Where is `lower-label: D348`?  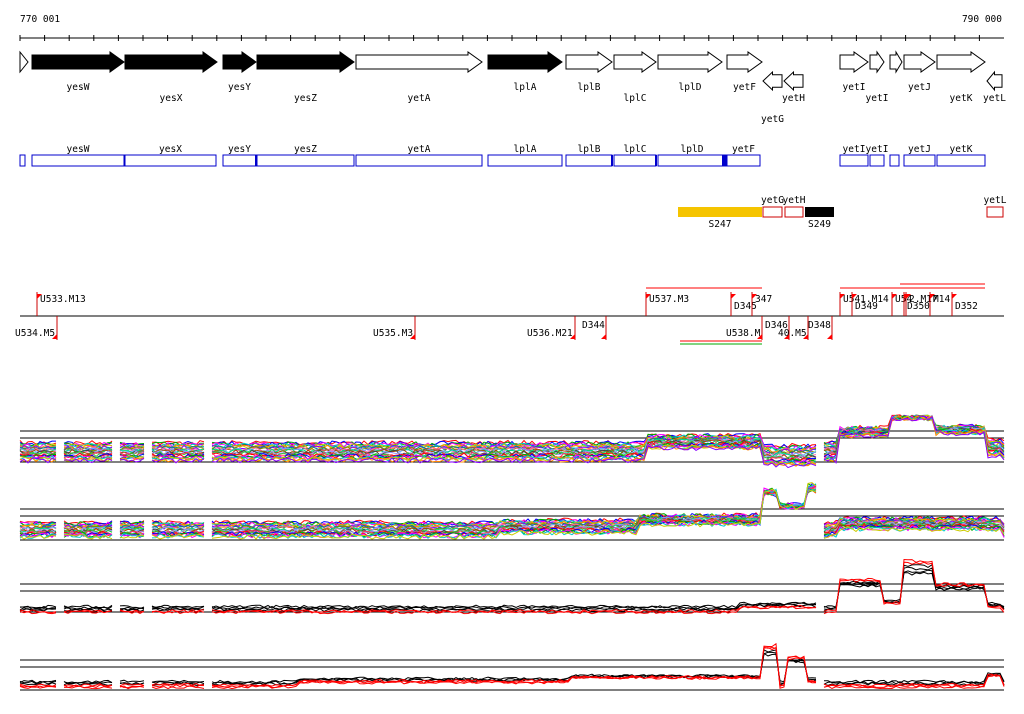 lower-label: D348 is located at coordinates (819, 325).